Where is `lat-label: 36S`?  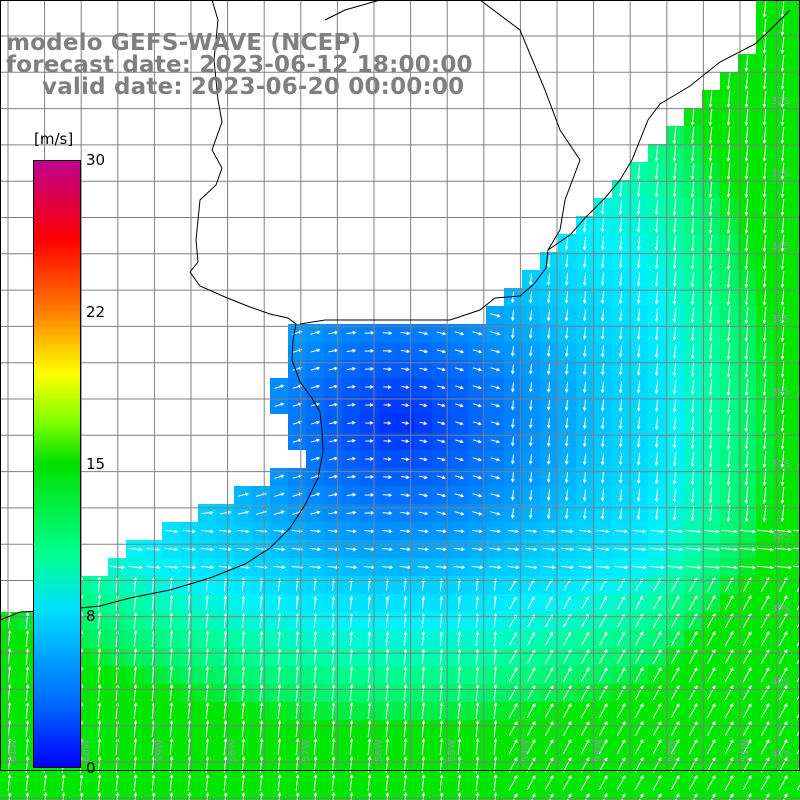 lat-label: 36S is located at coordinates (780, 391).